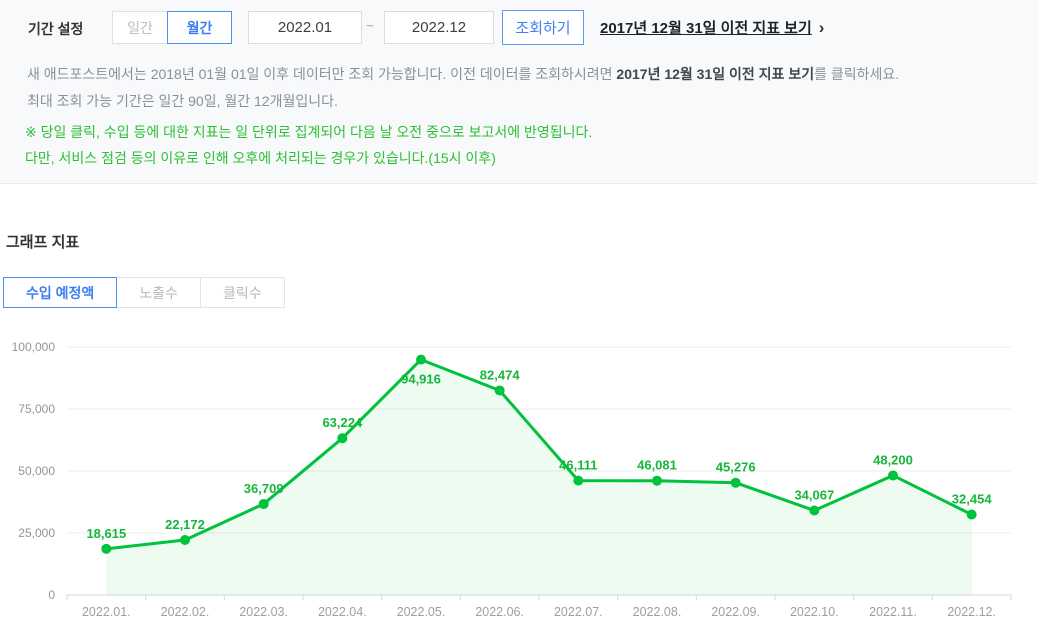  What do you see at coordinates (657, 612) in the screenshot?
I see `x-axis-tick-label: 2022.08.` at bounding box center [657, 612].